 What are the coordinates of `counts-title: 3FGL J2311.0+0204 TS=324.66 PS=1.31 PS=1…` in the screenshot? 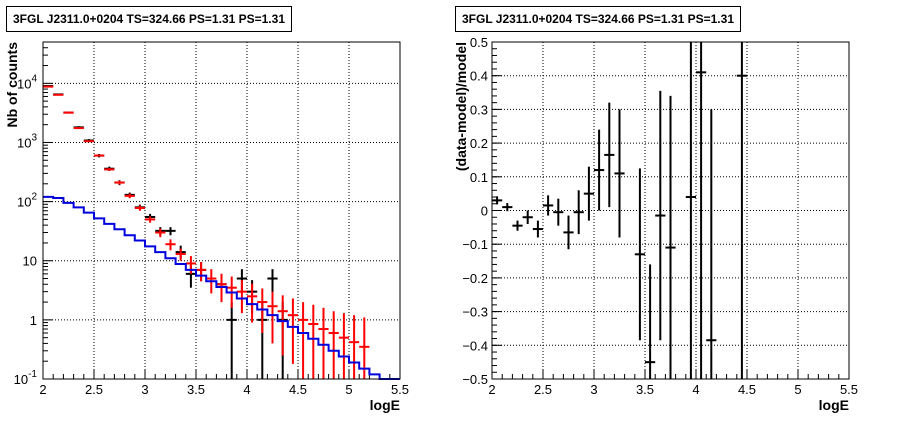 It's located at (149, 19).